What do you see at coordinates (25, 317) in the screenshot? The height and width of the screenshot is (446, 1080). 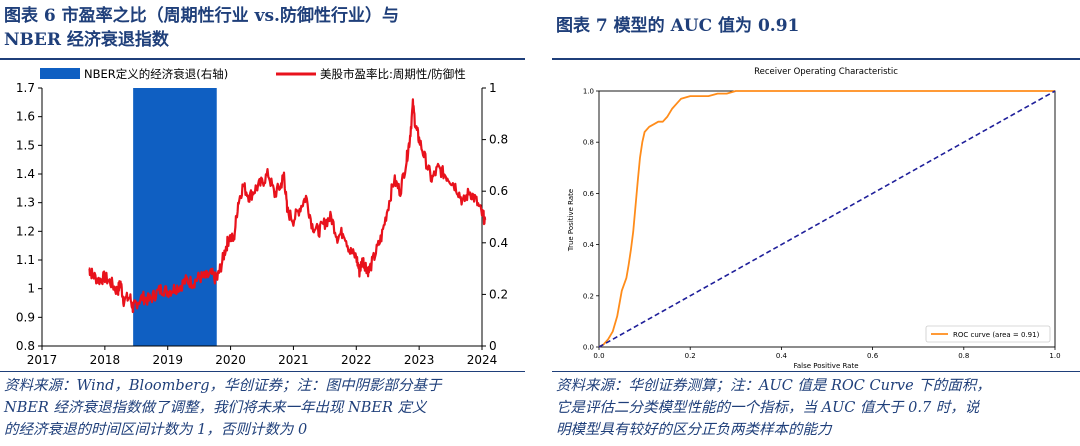 I see `y-left-tick-label: 0.9` at bounding box center [25, 317].